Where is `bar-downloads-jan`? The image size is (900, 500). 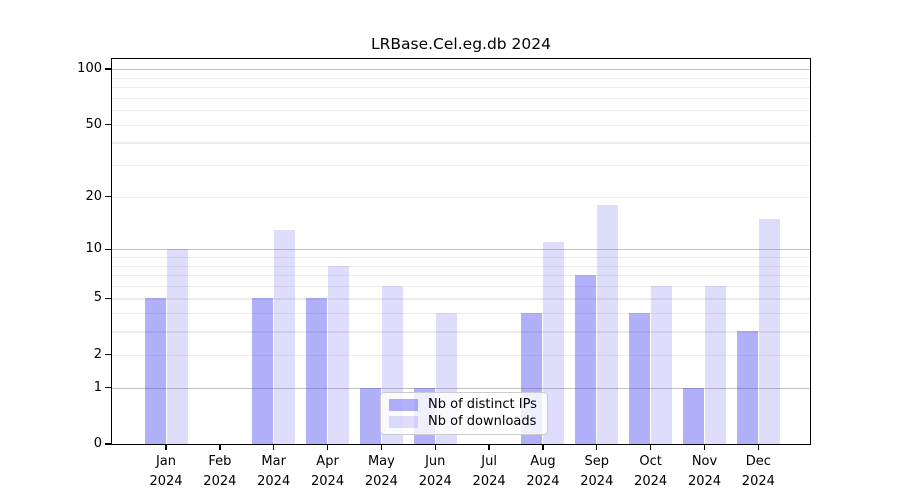 bar-downloads-jan is located at coordinates (177, 346).